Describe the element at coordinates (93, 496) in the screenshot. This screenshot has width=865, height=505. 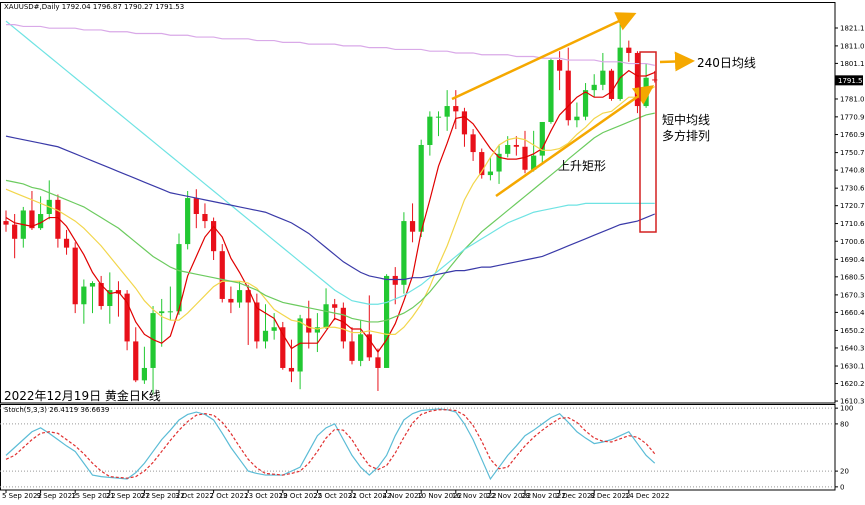
I see `x-tick-label: 15 Sep 2022` at that location.